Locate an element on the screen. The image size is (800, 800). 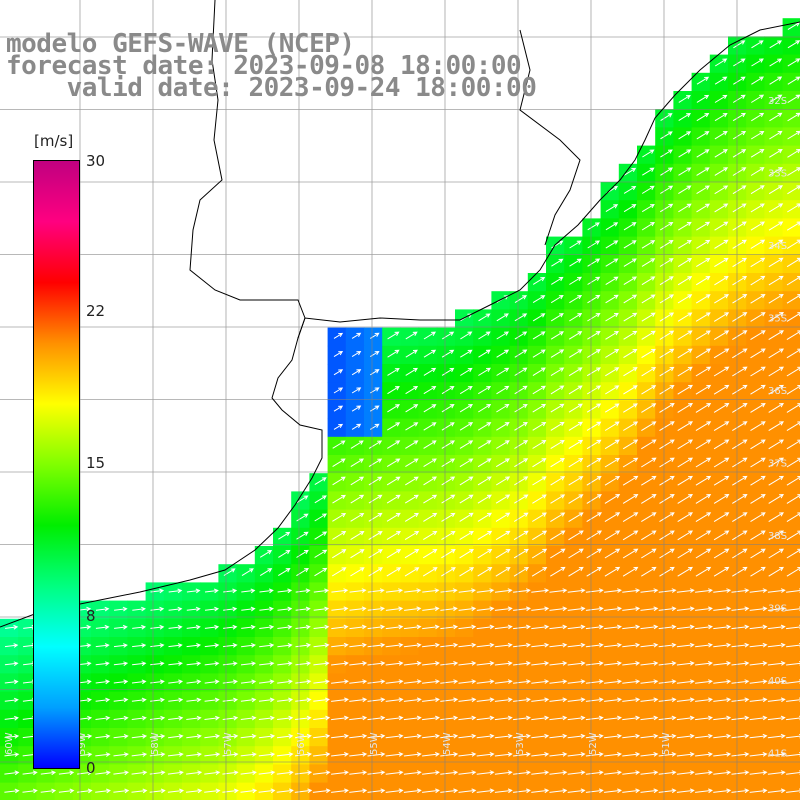
border-line is located at coordinates (247, 159).